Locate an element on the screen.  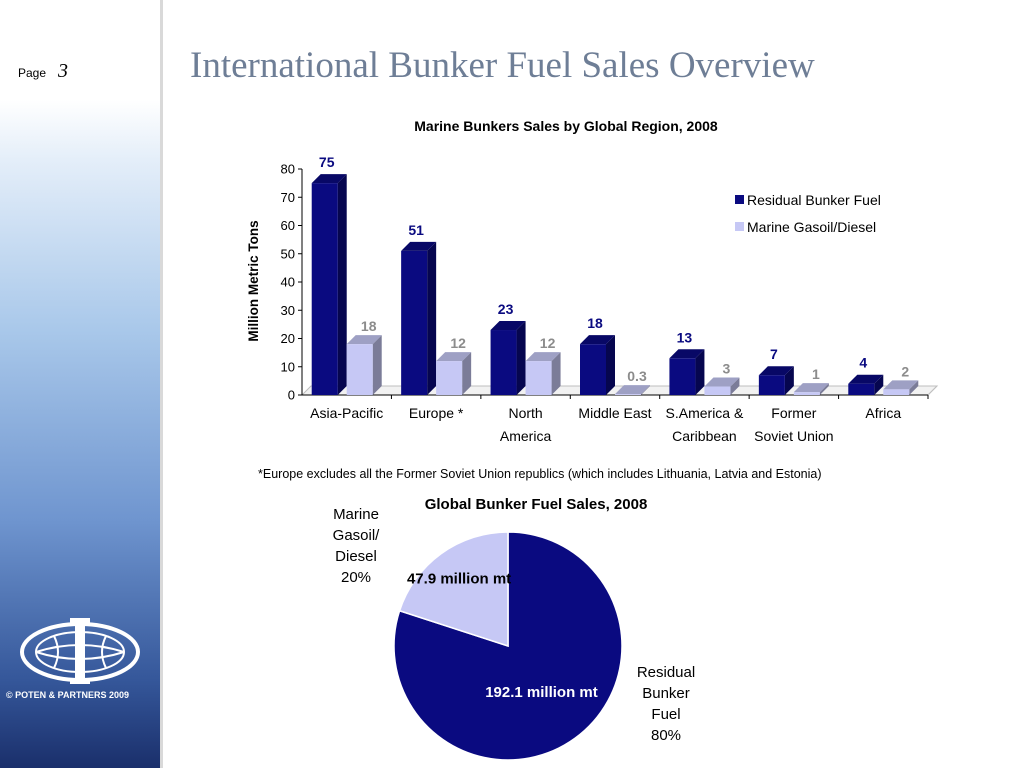
bar-data-label: 51 is located at coordinates (416, 230).